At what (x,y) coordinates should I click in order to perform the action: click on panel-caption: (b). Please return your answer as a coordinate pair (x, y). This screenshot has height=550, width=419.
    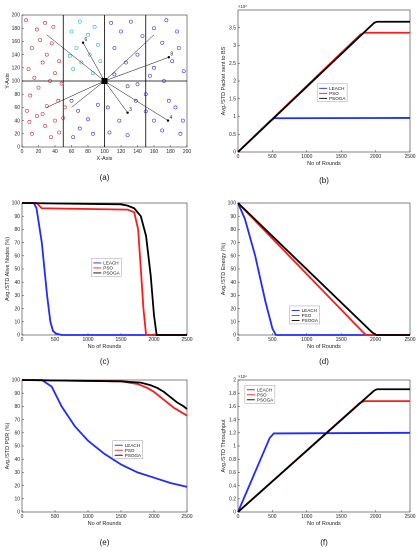
    Looking at the image, I should click on (324, 180).